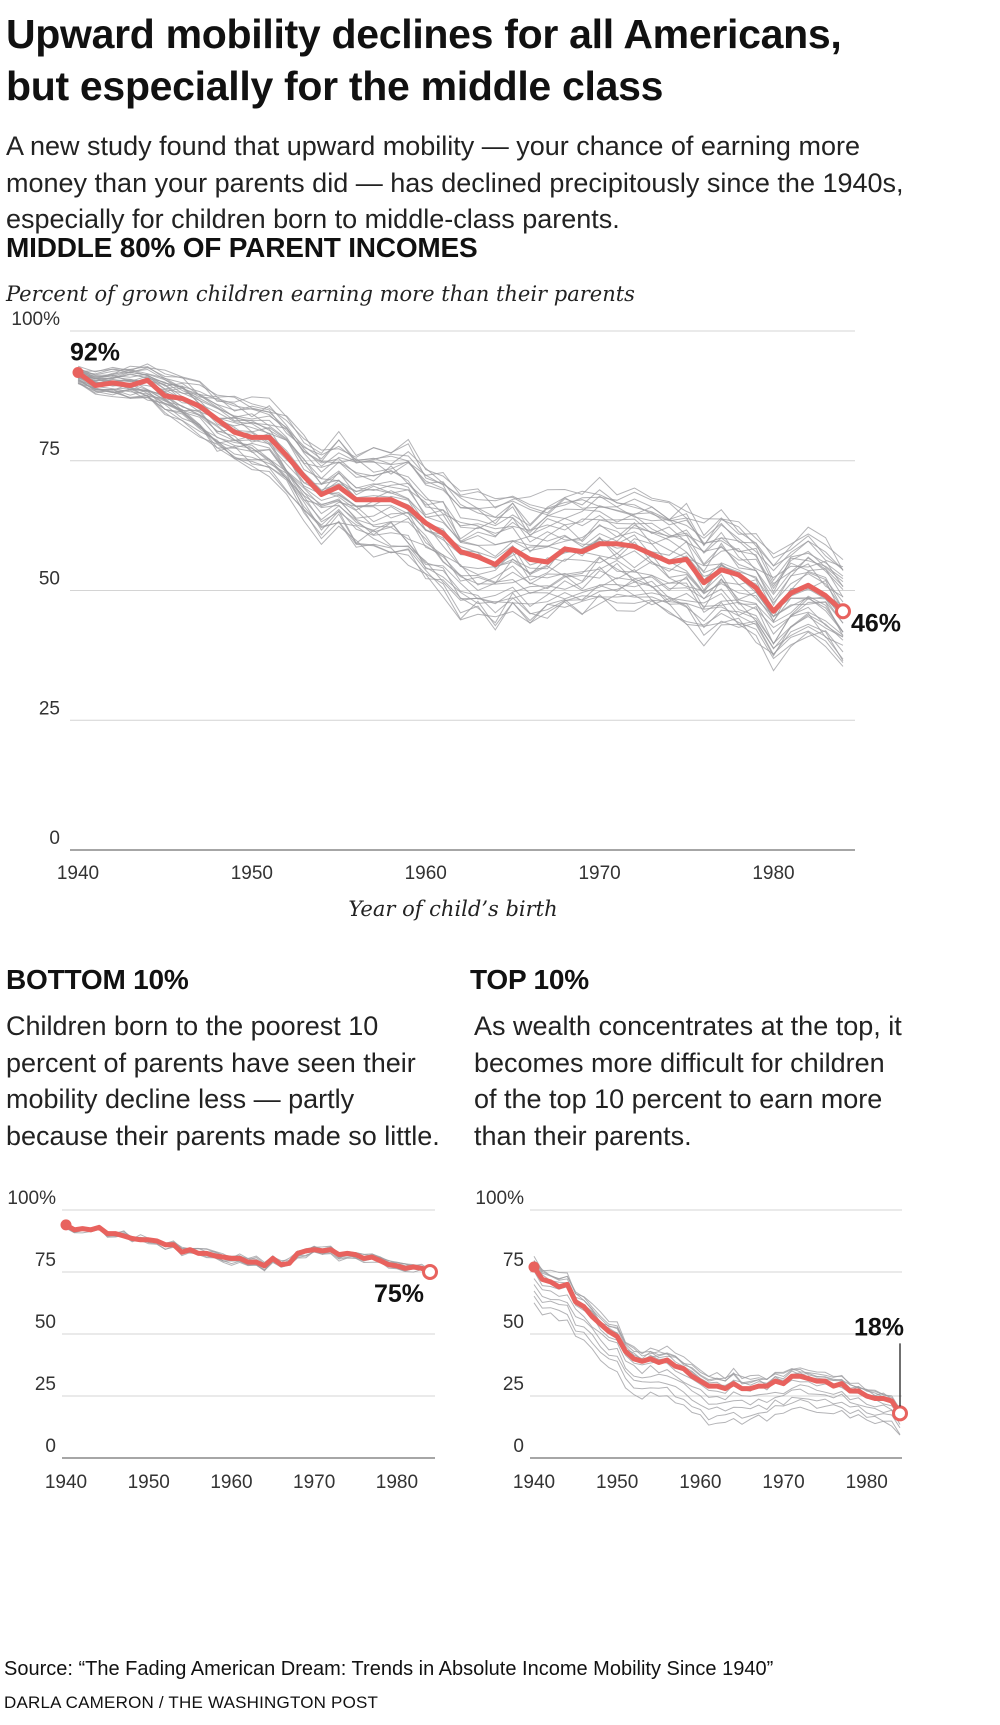  I want to click on top-chart: 0 25 50 75 100% 1940 1950 1960 1970 1980 18%, so click(691, 1340).